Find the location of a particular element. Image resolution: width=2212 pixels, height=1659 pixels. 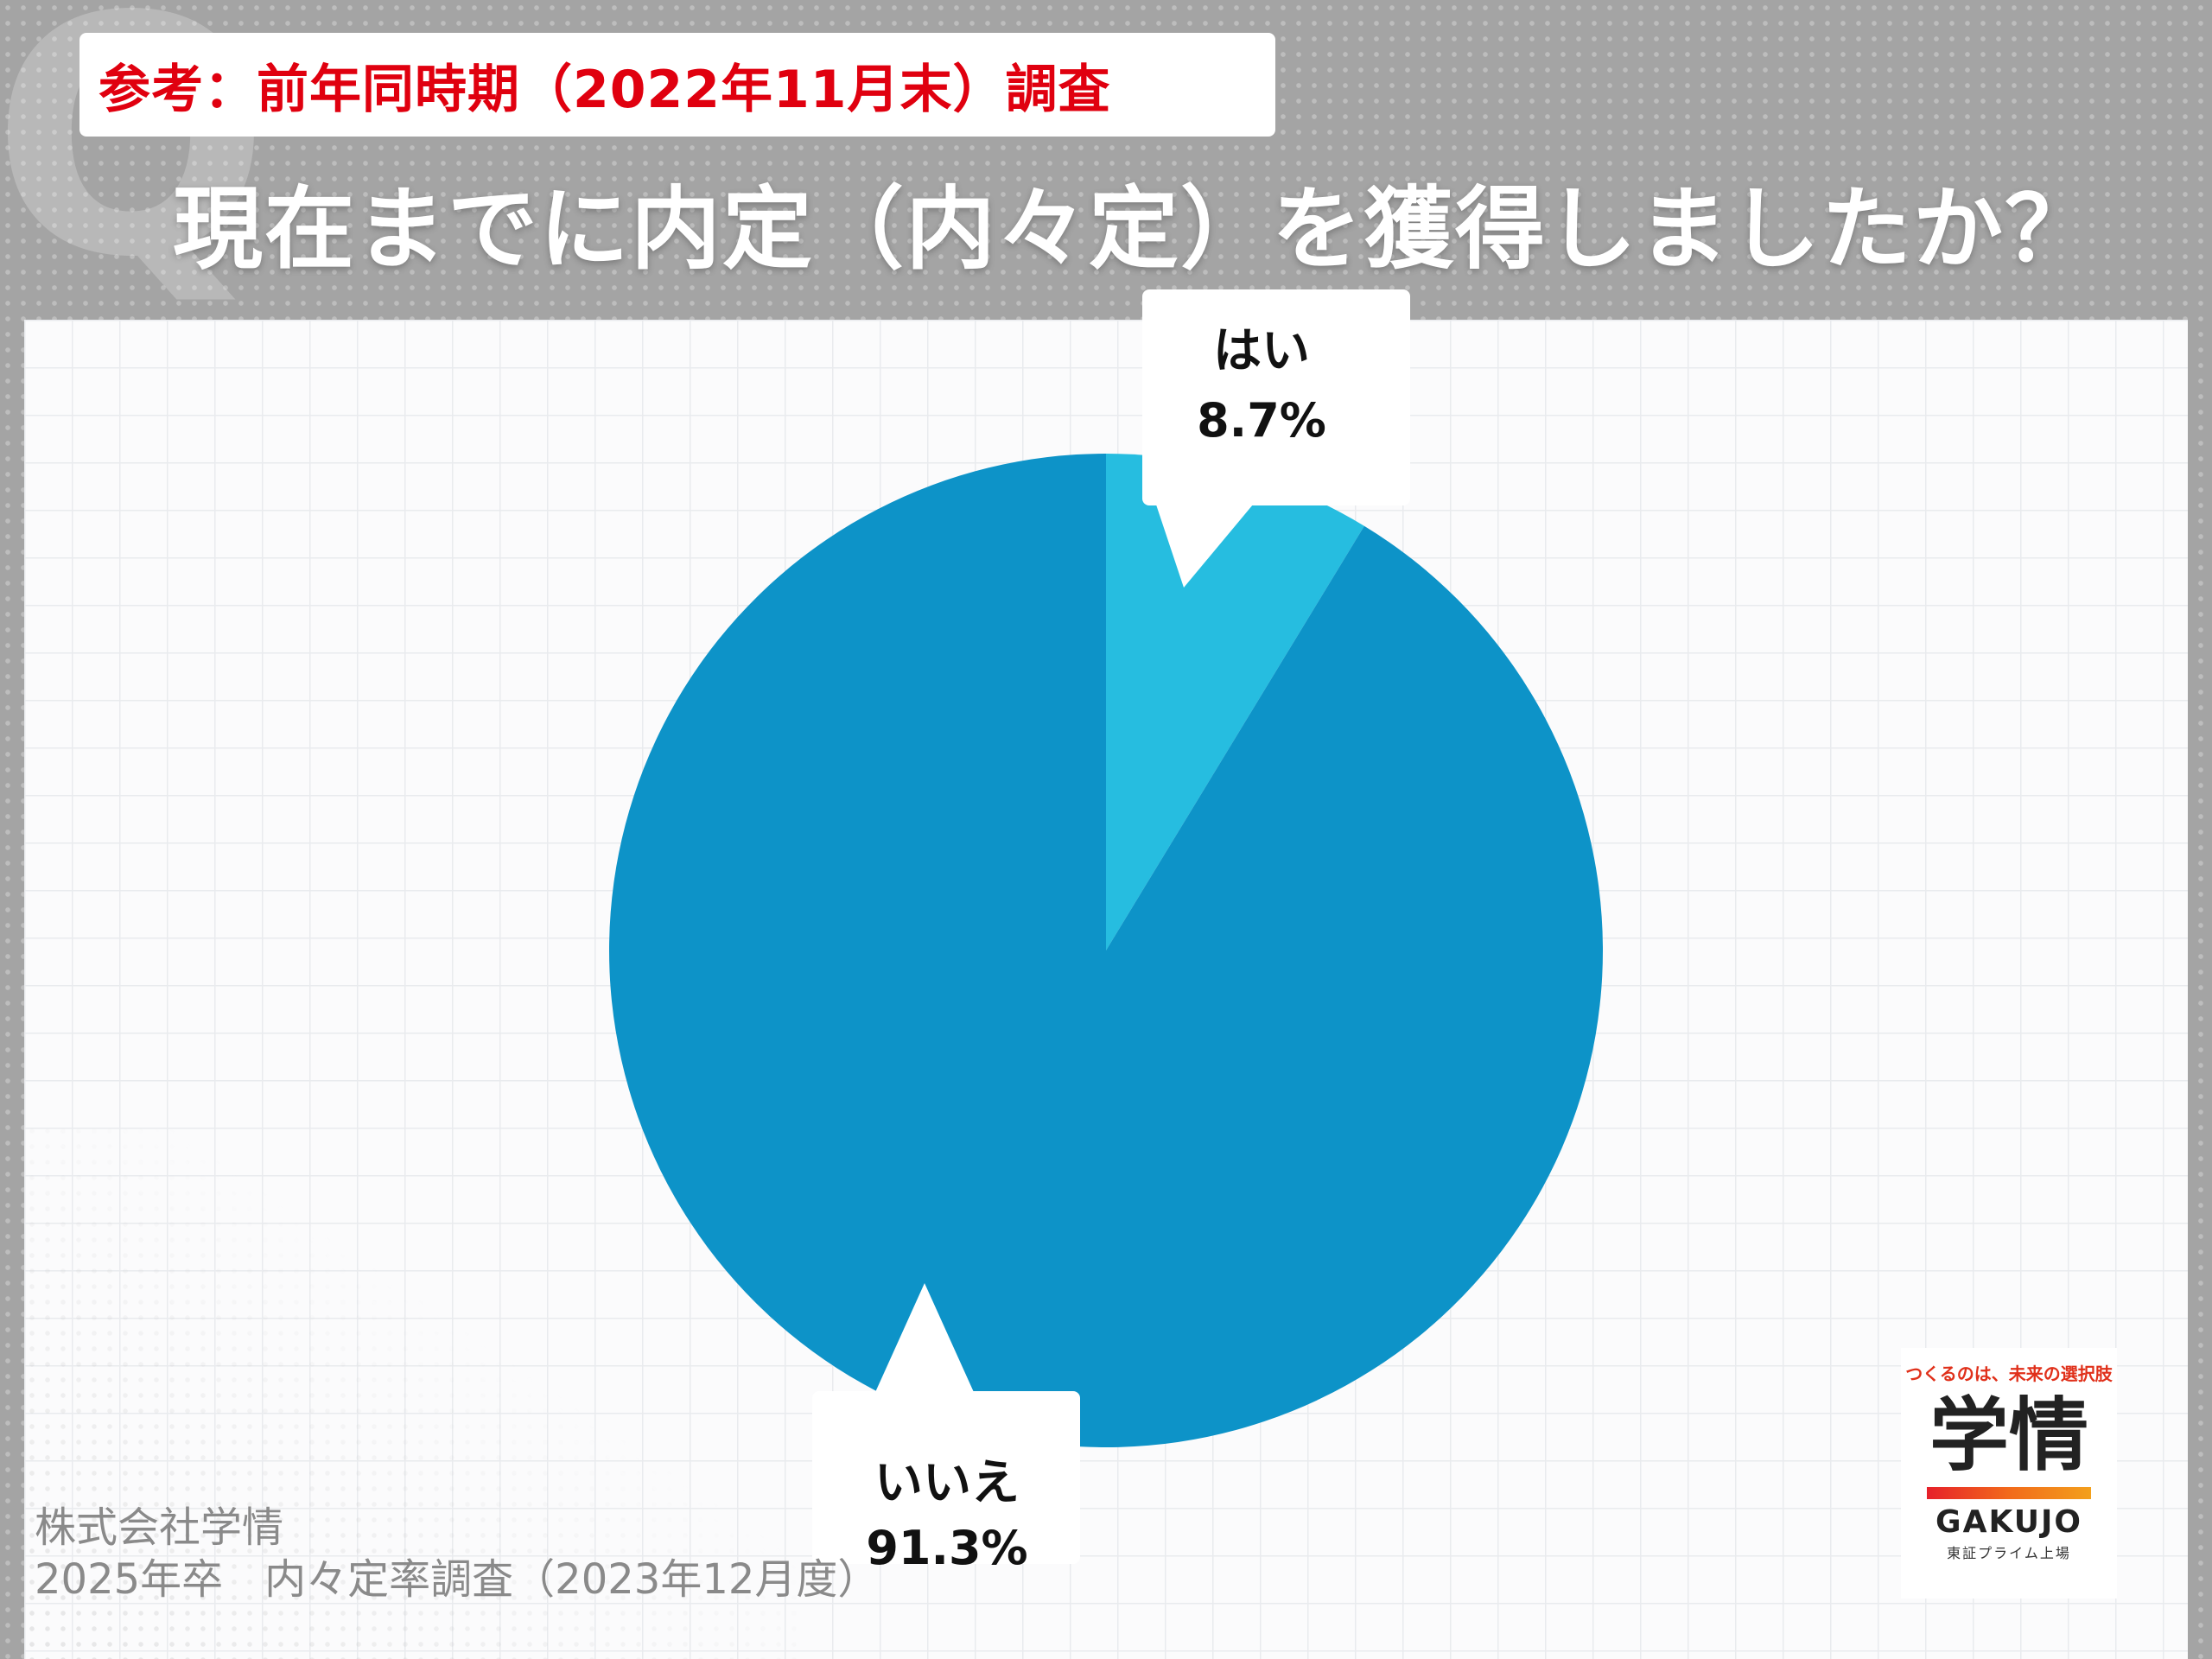

slice-label-2: いいえ is located at coordinates (947, 1483).